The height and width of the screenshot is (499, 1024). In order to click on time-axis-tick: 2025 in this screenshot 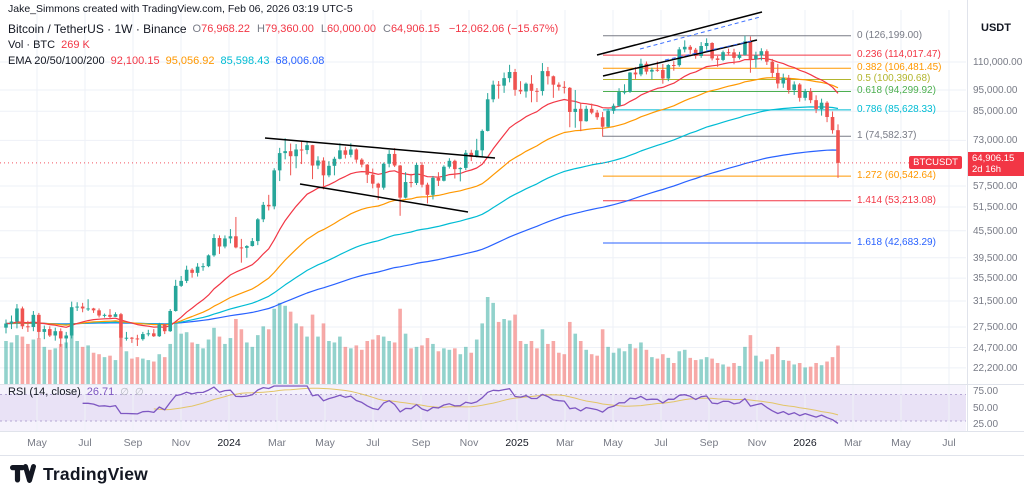, I will do `click(517, 443)`.